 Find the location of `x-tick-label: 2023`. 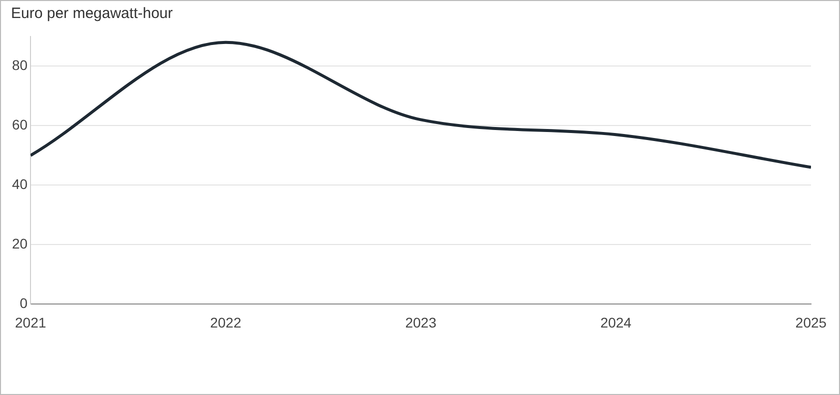

x-tick-label: 2023 is located at coordinates (421, 322).